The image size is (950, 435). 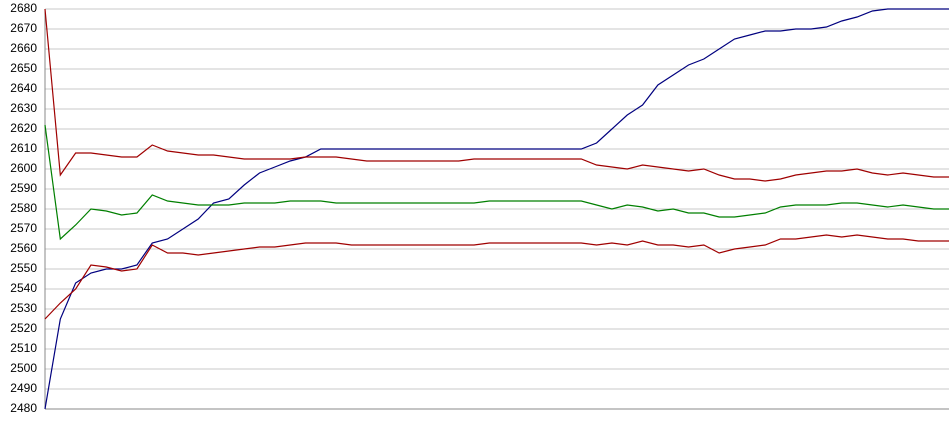 I want to click on y-tick-label: 2600, so click(x=23, y=168).